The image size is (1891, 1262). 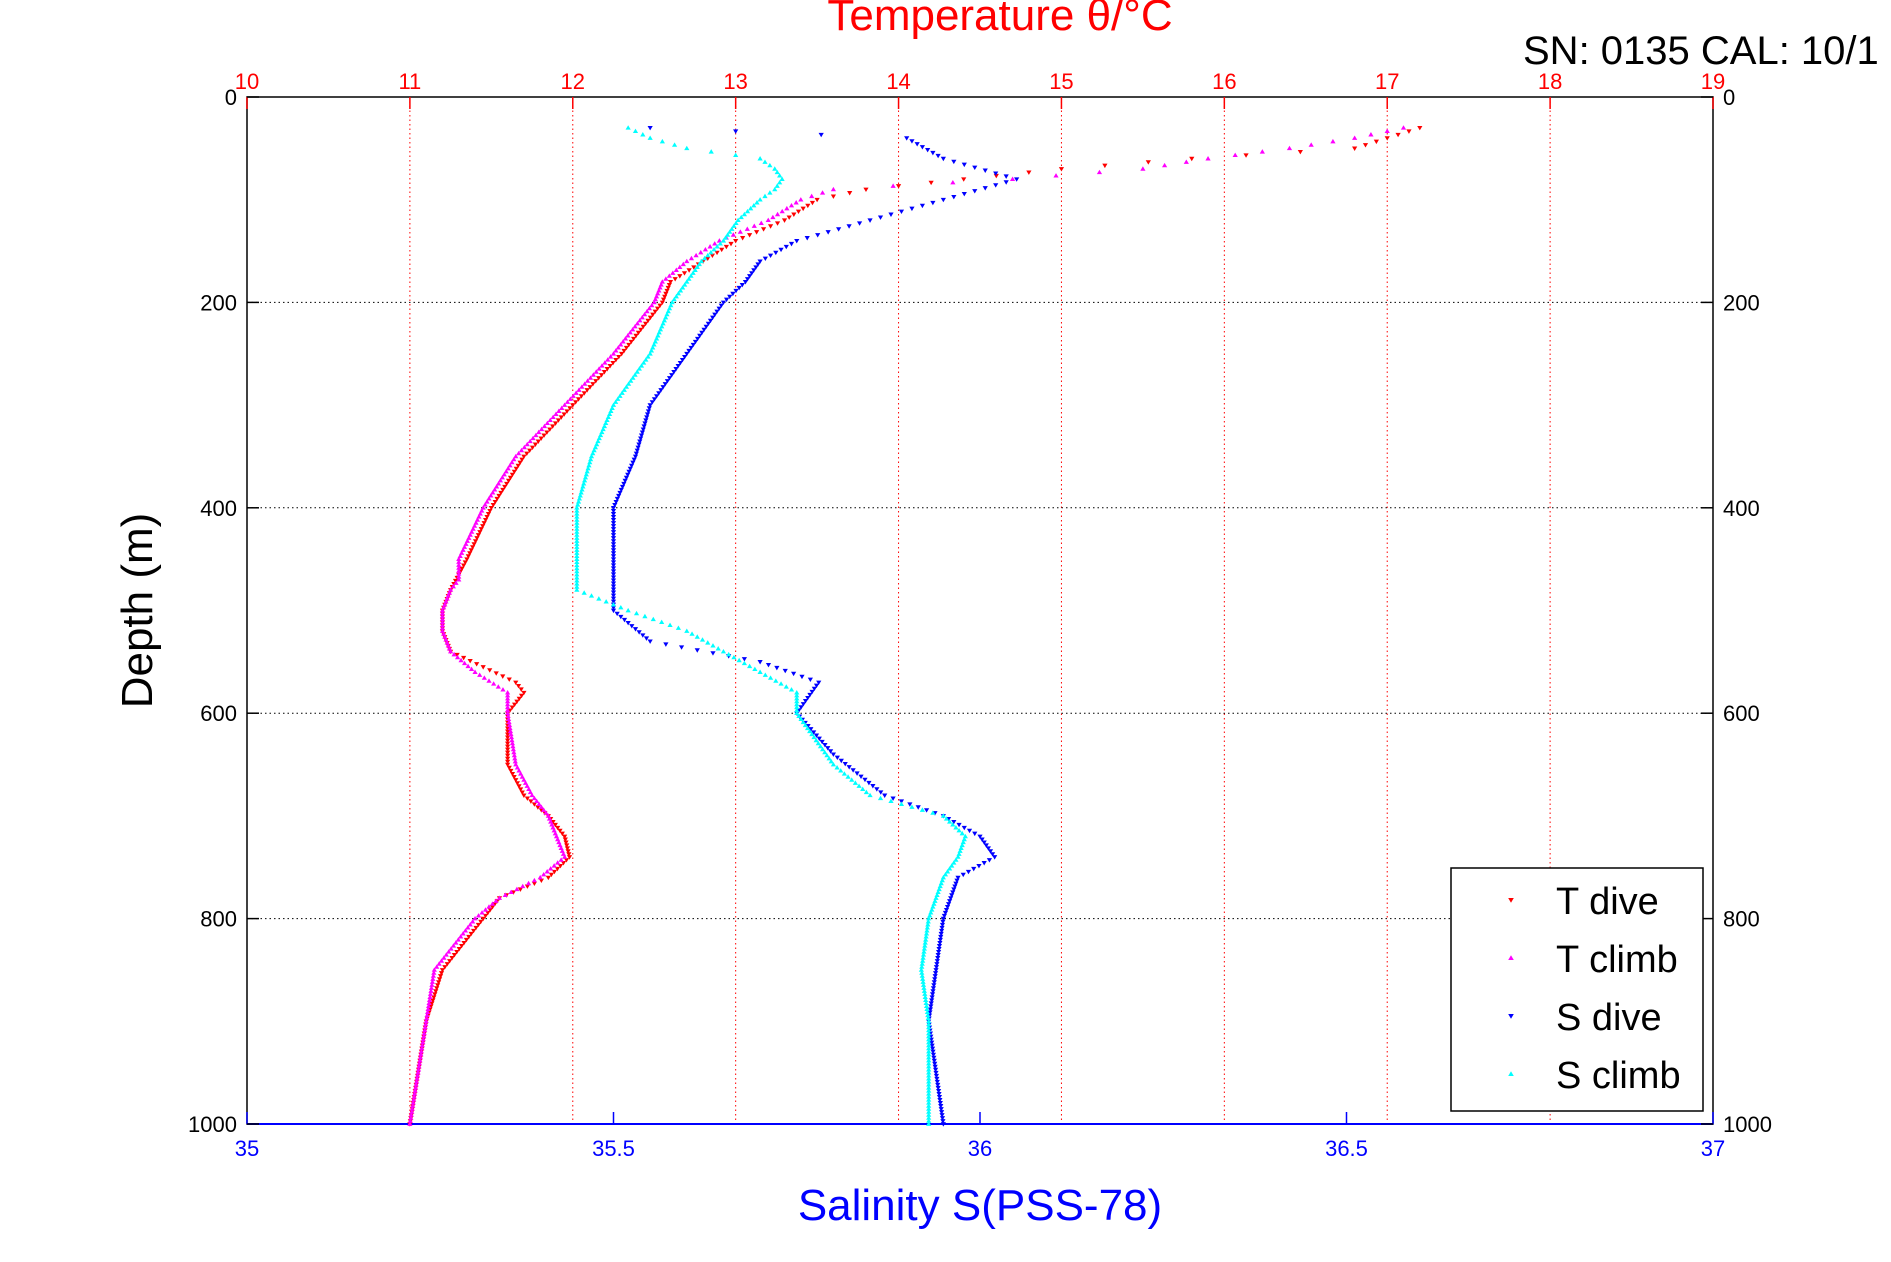 What do you see at coordinates (218, 508) in the screenshot?
I see `depth-tick-label: 400` at bounding box center [218, 508].